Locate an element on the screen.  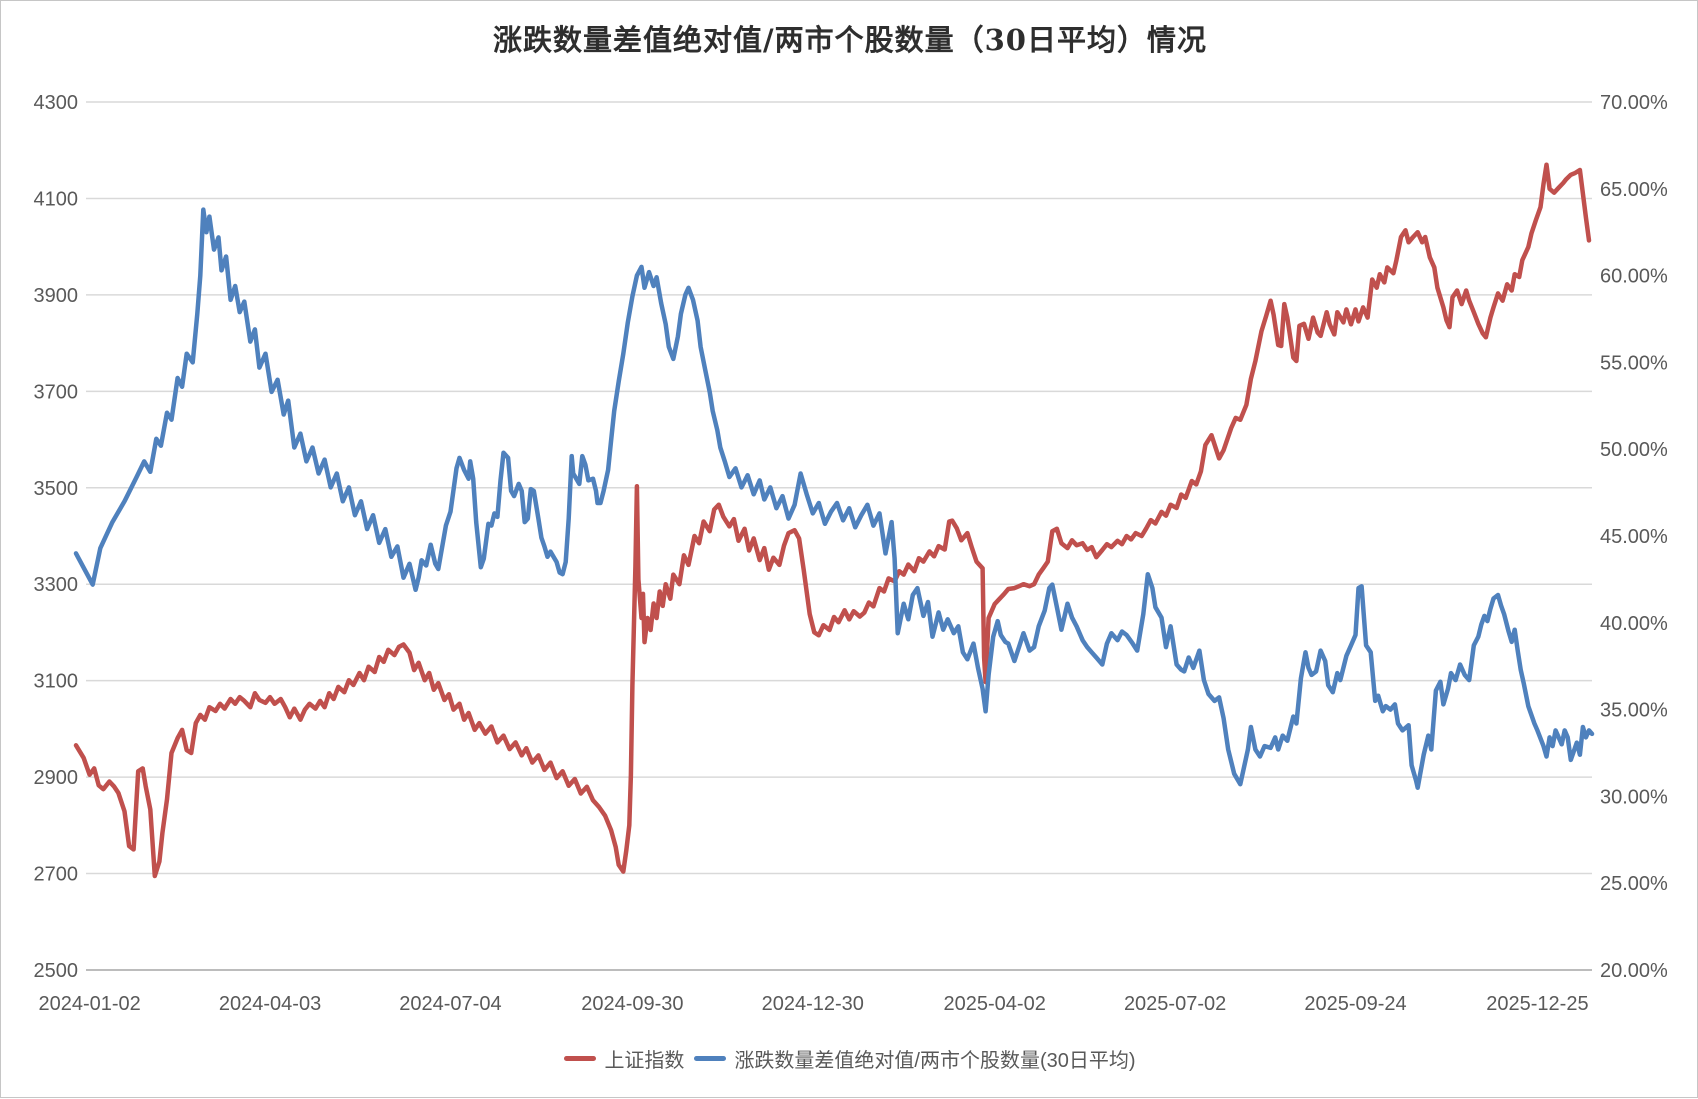
right-axis-tick-label: 70.00% is located at coordinates (1634, 103).